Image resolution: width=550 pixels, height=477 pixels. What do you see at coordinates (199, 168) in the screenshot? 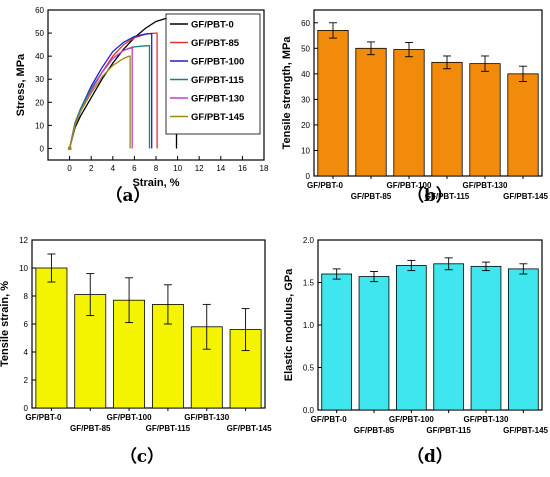
I see `x-tick-label: 12` at bounding box center [199, 168].